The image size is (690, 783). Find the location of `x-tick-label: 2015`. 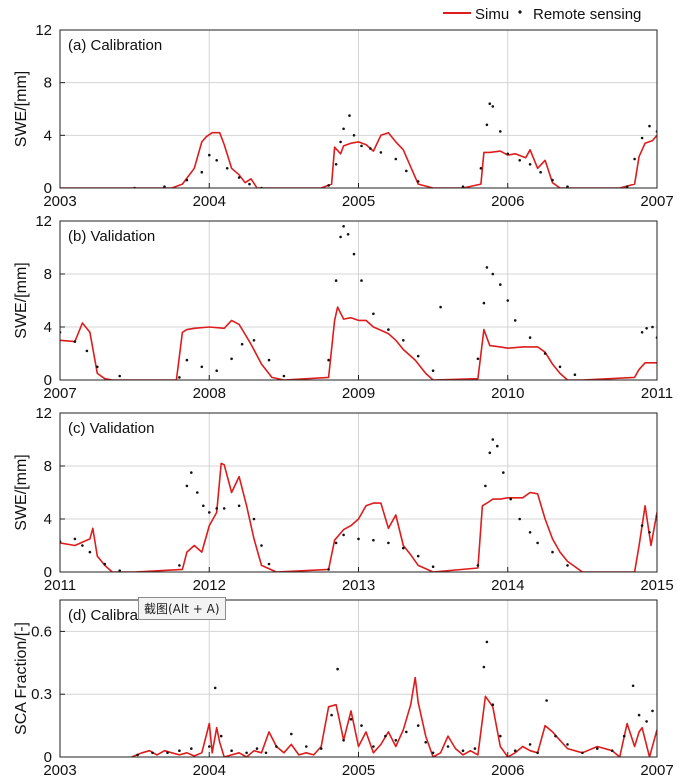

x-tick-label: 2015 is located at coordinates (656, 585).